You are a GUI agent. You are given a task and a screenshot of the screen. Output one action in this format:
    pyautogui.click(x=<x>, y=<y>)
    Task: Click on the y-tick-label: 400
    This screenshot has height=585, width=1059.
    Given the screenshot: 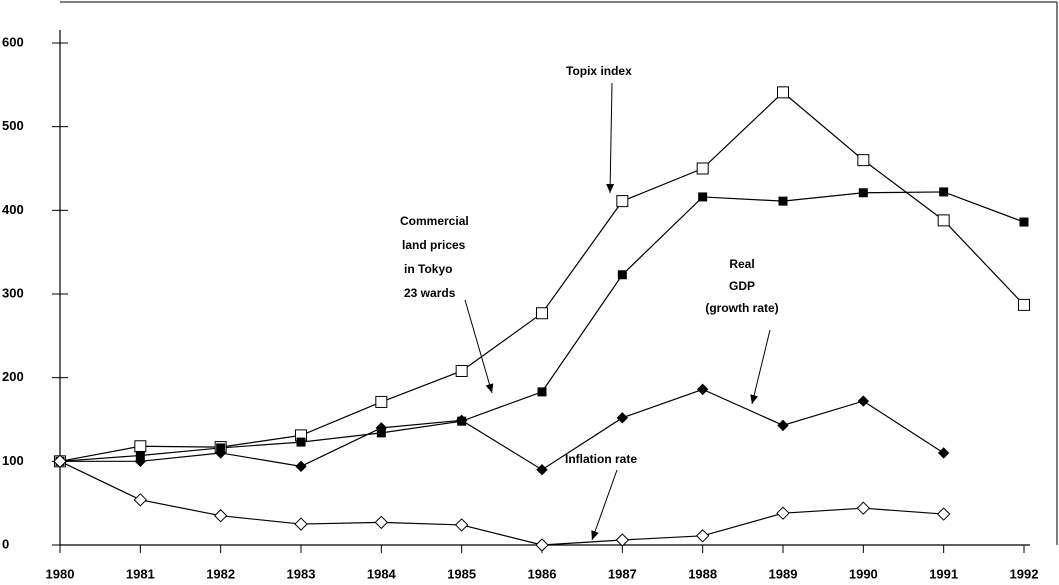 What is the action you would take?
    pyautogui.click(x=13, y=209)
    